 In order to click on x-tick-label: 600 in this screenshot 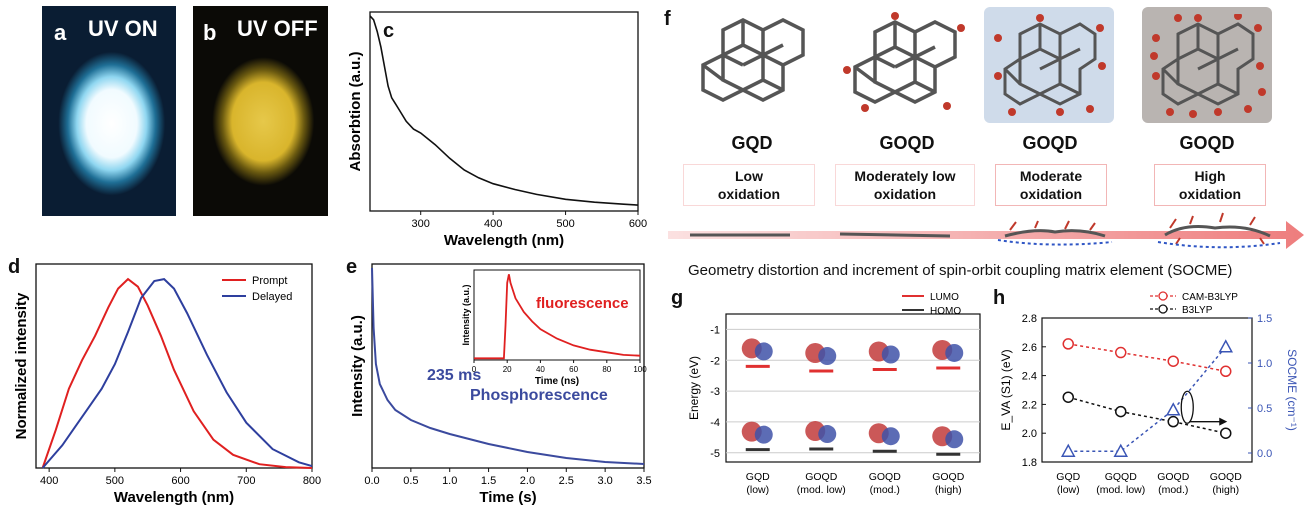, I will do `click(638, 224)`.